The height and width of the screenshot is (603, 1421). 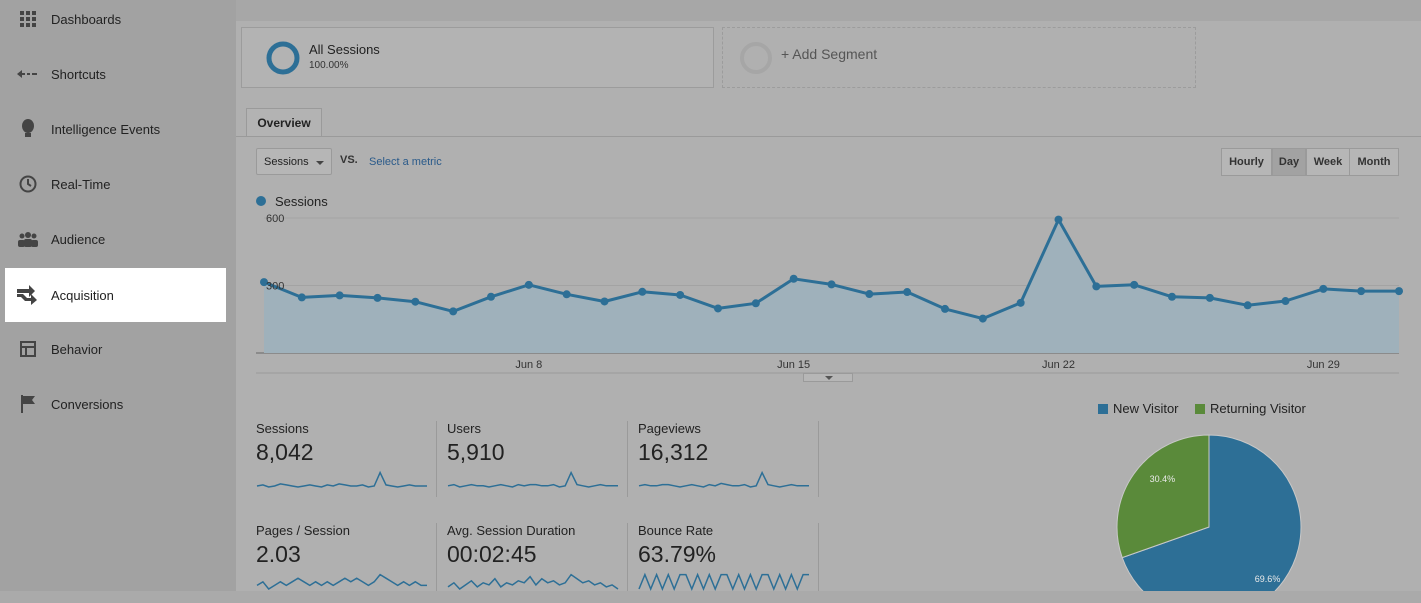 I want to click on sidebar-item-dashboards: Dashboards, so click(x=115, y=23).